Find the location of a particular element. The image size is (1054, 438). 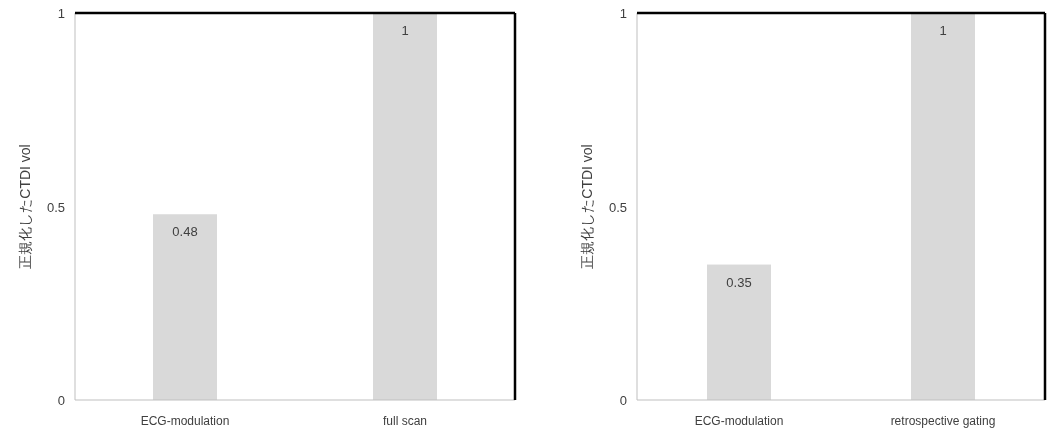

data-label: 0.48 is located at coordinates (185, 232).